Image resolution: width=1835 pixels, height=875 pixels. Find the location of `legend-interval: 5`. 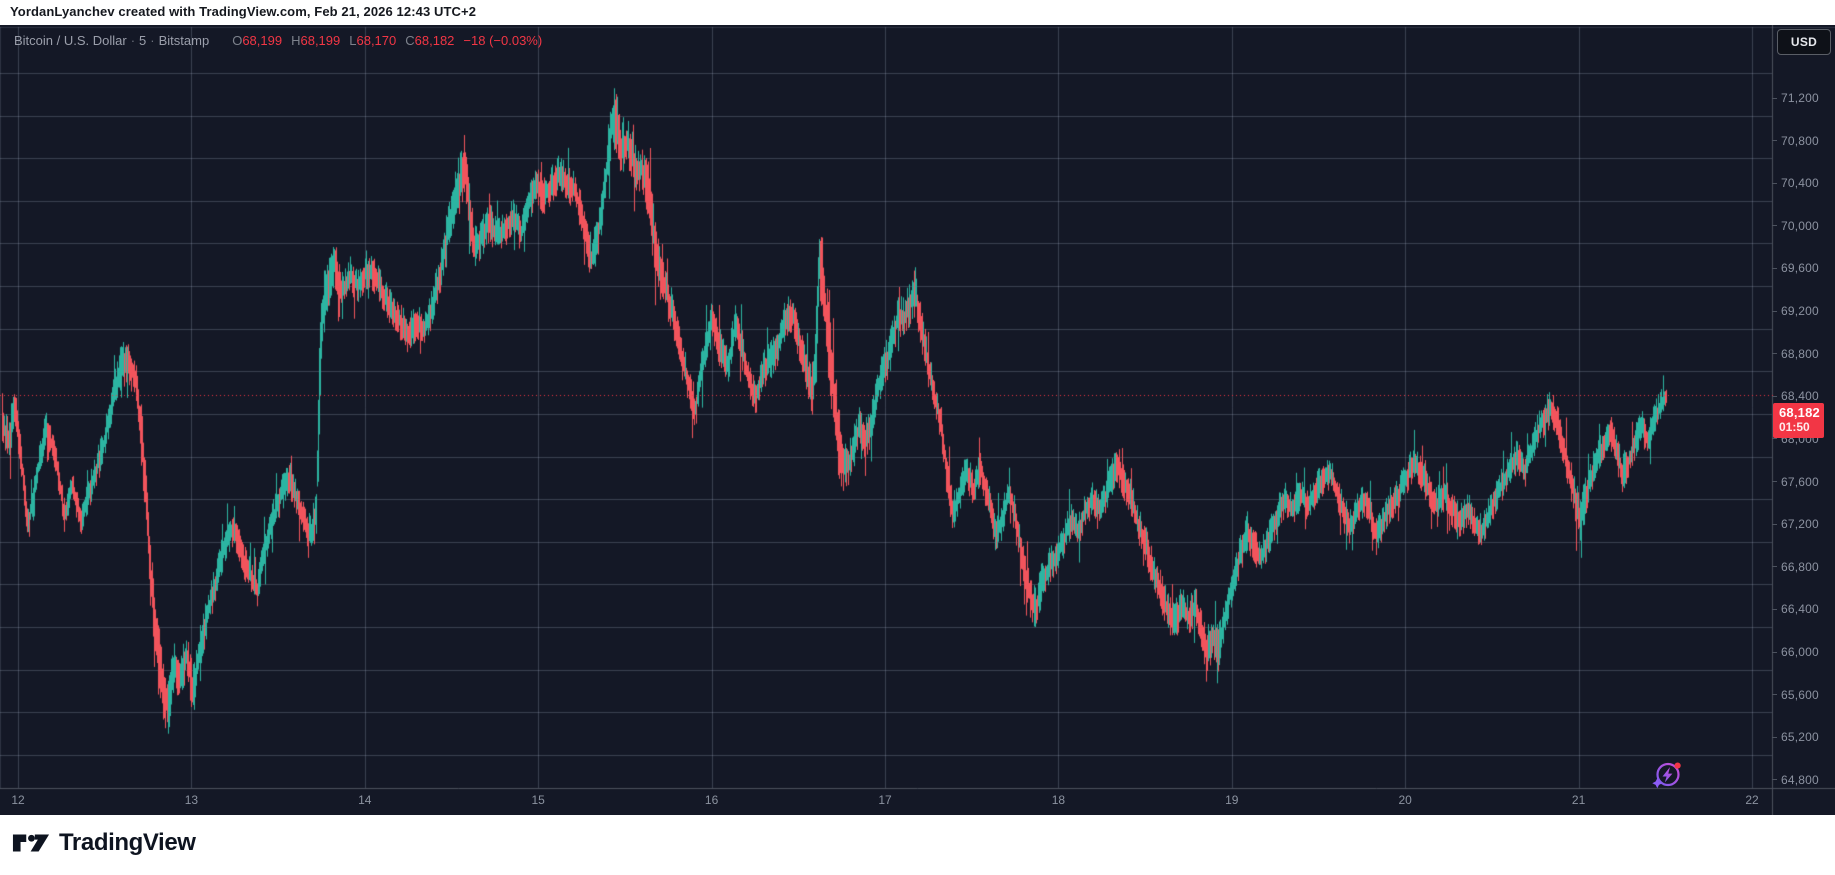

legend-interval: 5 is located at coordinates (143, 40).